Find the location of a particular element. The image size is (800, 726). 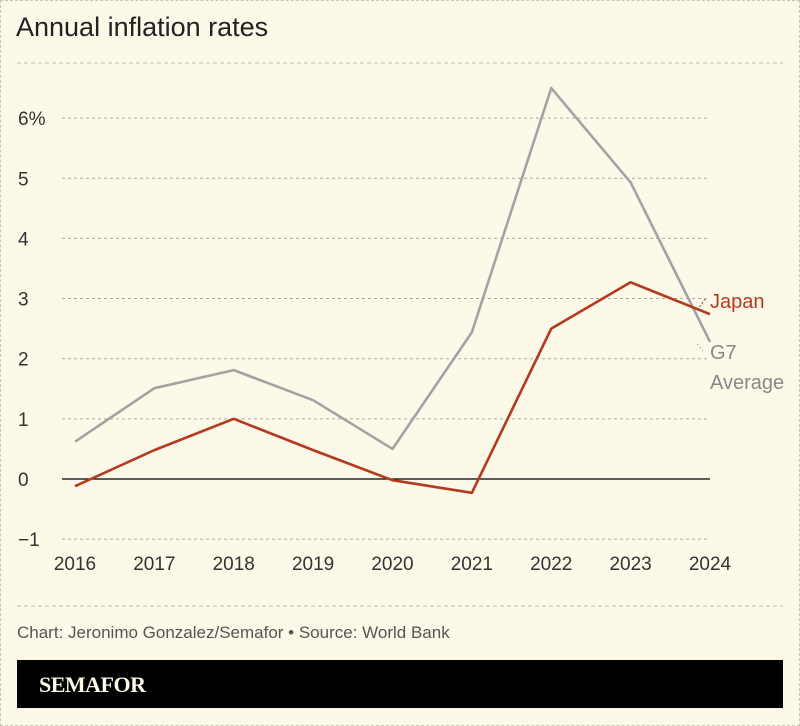

x-tick-label: 2017 is located at coordinates (154, 564).